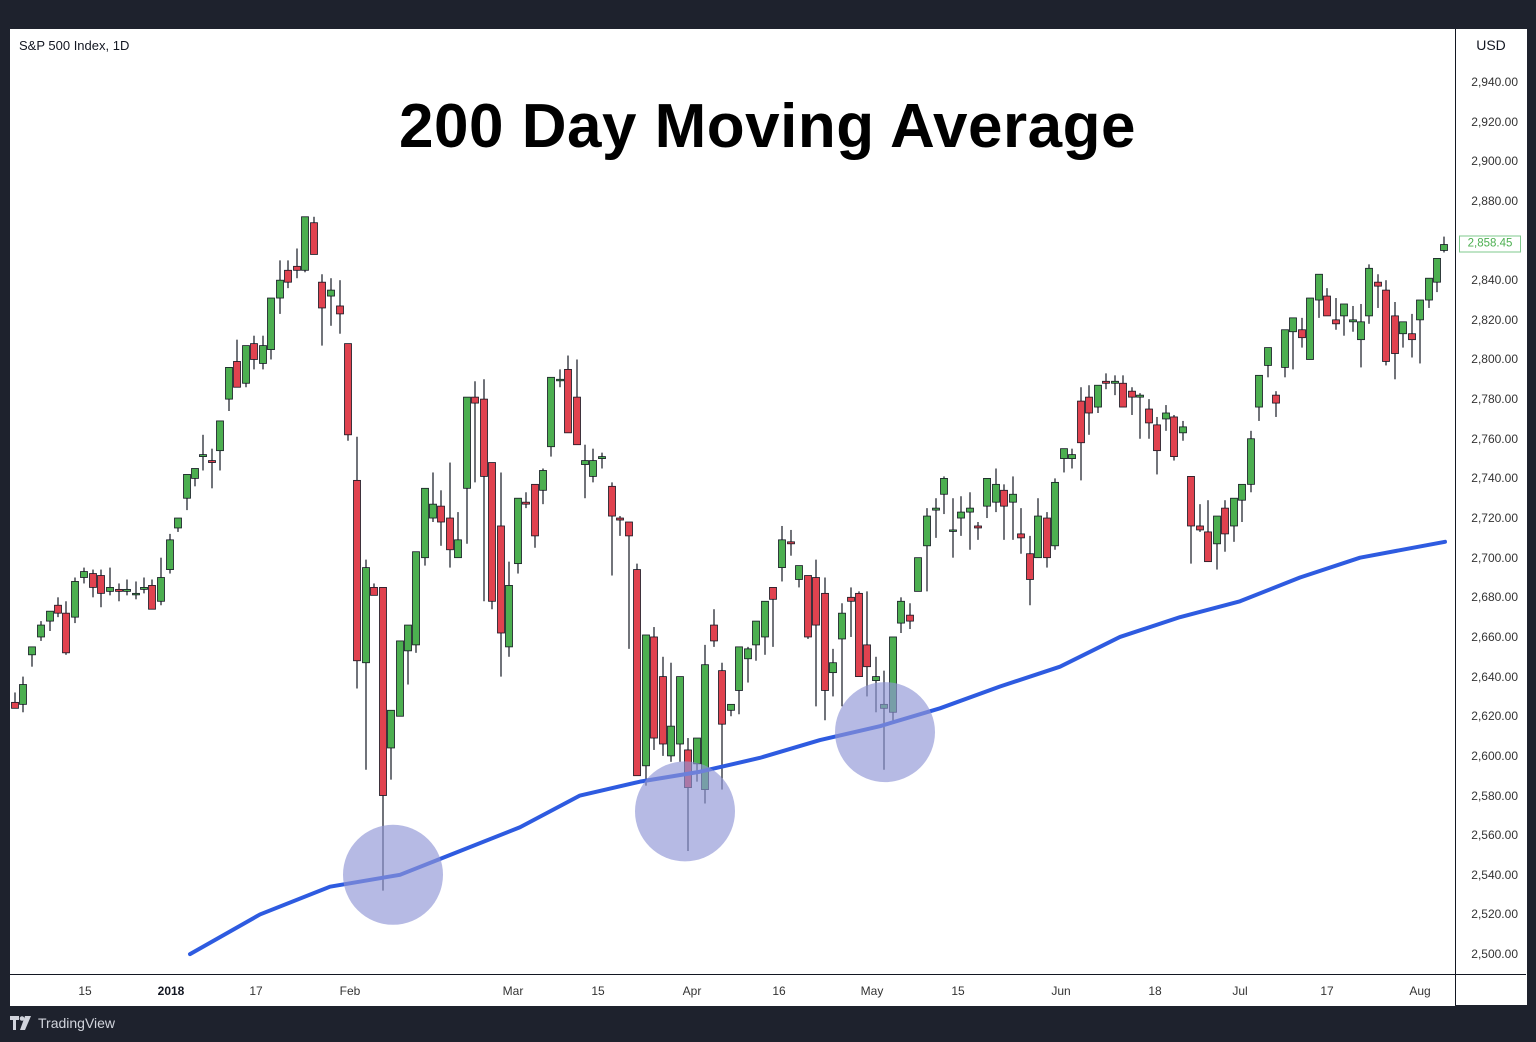 The height and width of the screenshot is (1042, 1536). What do you see at coordinates (513, 991) in the screenshot?
I see `time-tick-label: Mar` at bounding box center [513, 991].